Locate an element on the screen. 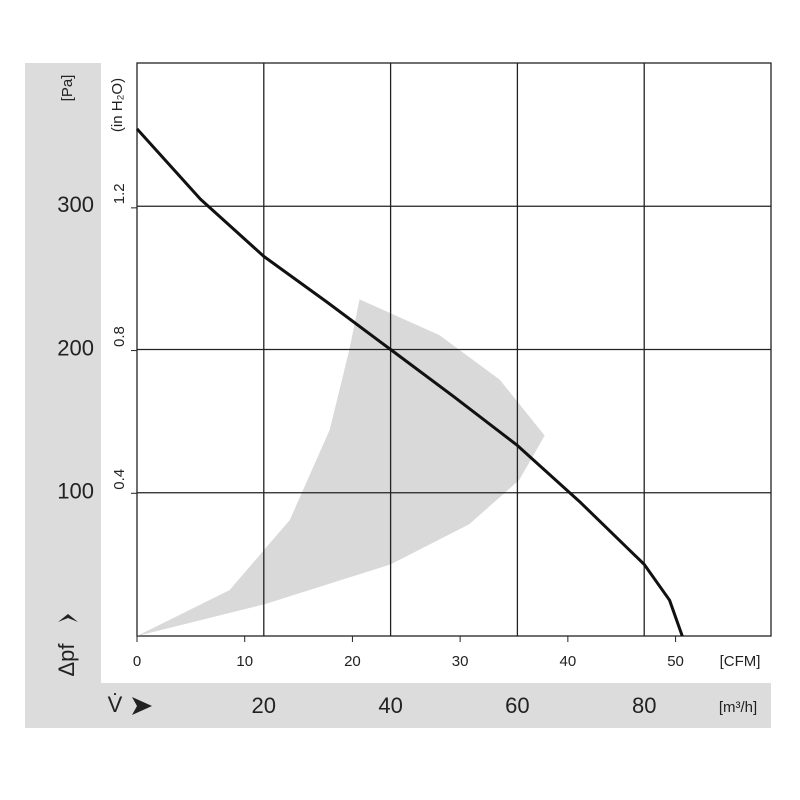 This screenshot has height=800, width=800. y-unit: [Pa] is located at coordinates (67, 88).